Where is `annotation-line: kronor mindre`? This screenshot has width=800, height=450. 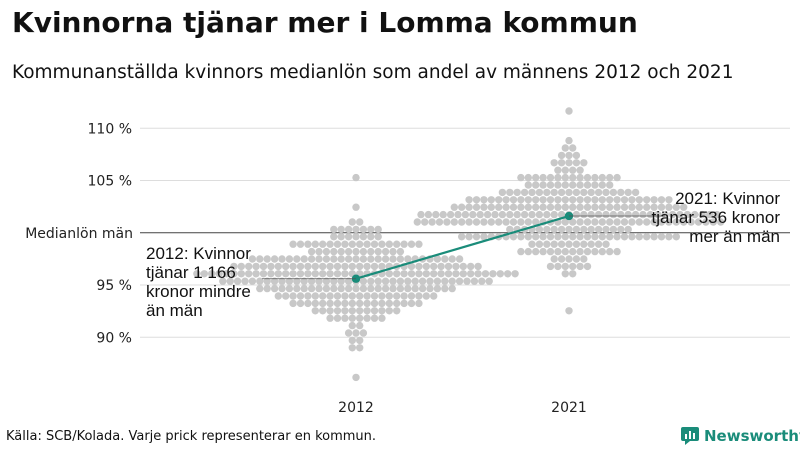 annotation-line: kronor mindre is located at coordinates (198, 291).